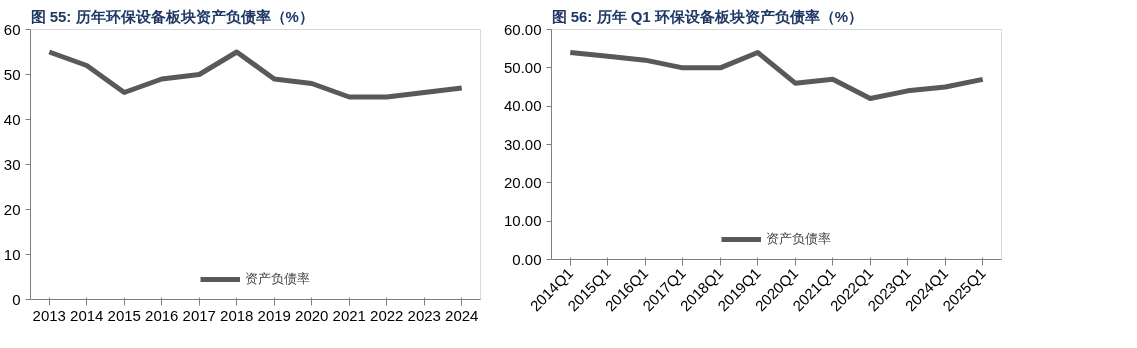 This screenshot has width=1137, height=348. Describe the element at coordinates (49, 315) in the screenshot. I see `x-tick-label: 2013` at that location.